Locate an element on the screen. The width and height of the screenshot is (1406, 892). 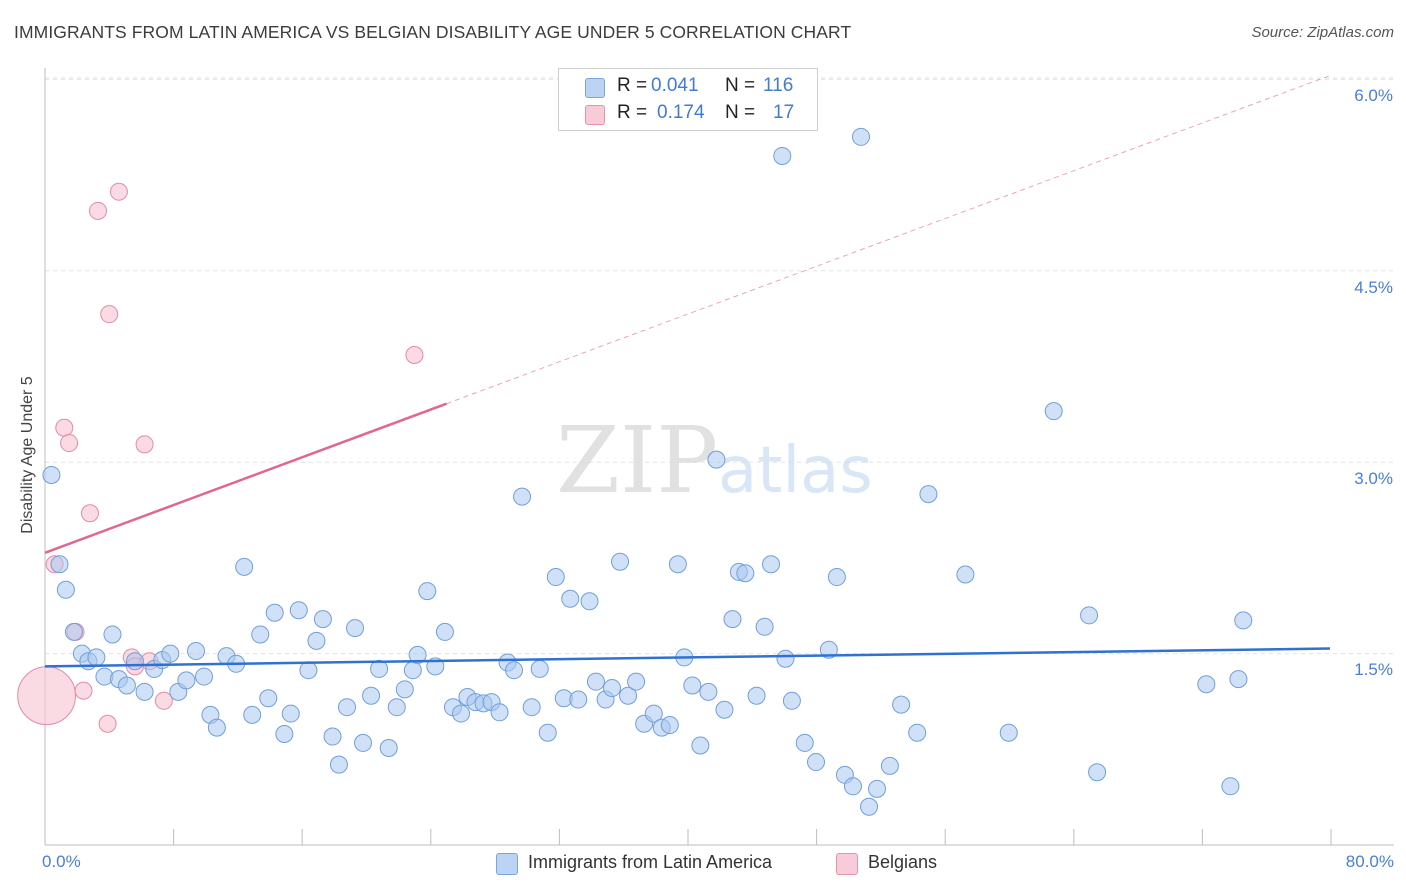
x-tick-label-max: 80.0% is located at coordinates (1369, 861).